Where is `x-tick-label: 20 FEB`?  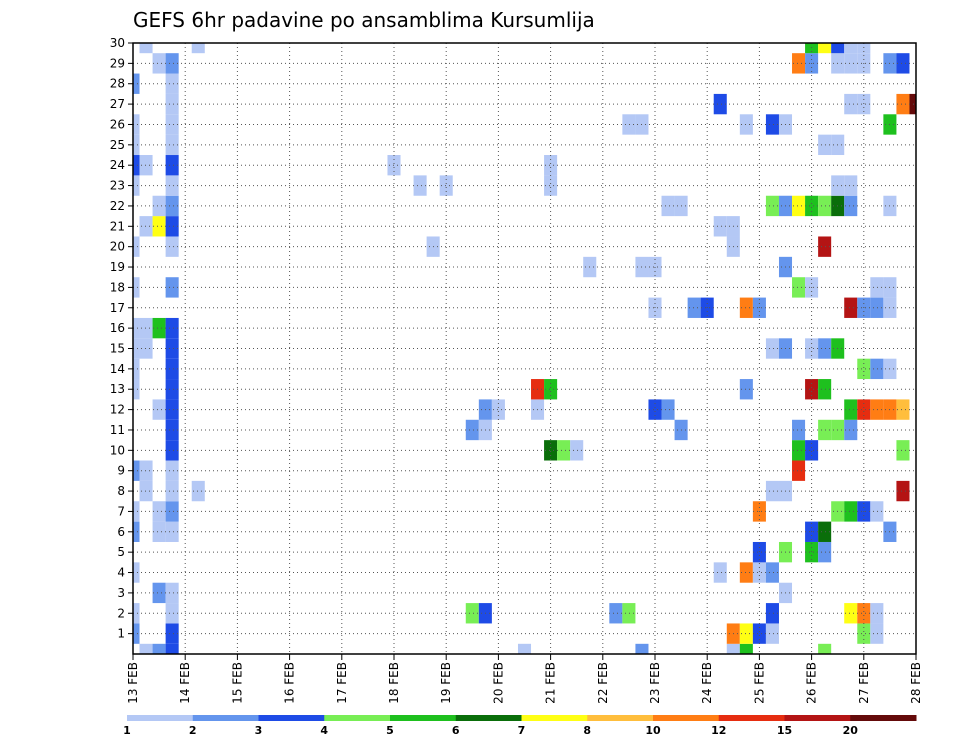
x-tick-label: 20 FEB is located at coordinates (498, 683).